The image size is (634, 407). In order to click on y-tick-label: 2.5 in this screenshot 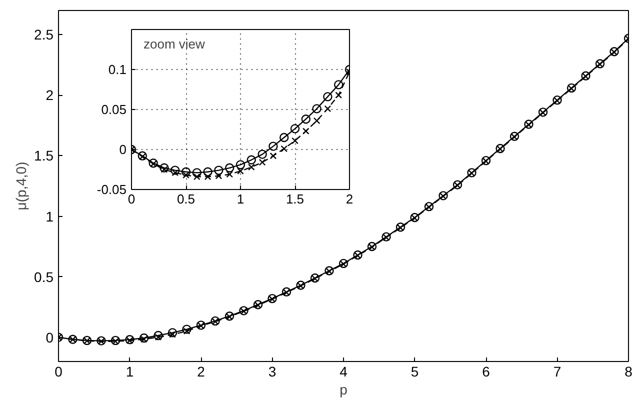, I will do `click(44, 34)`.